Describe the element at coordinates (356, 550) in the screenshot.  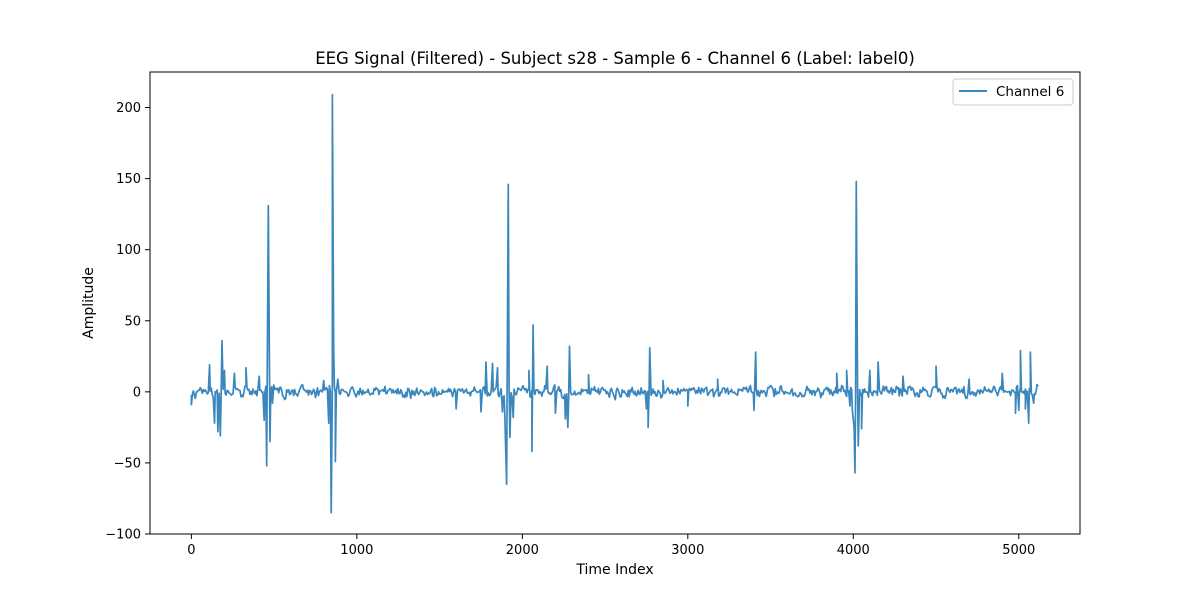
I see `x-tick-label: 1000` at that location.